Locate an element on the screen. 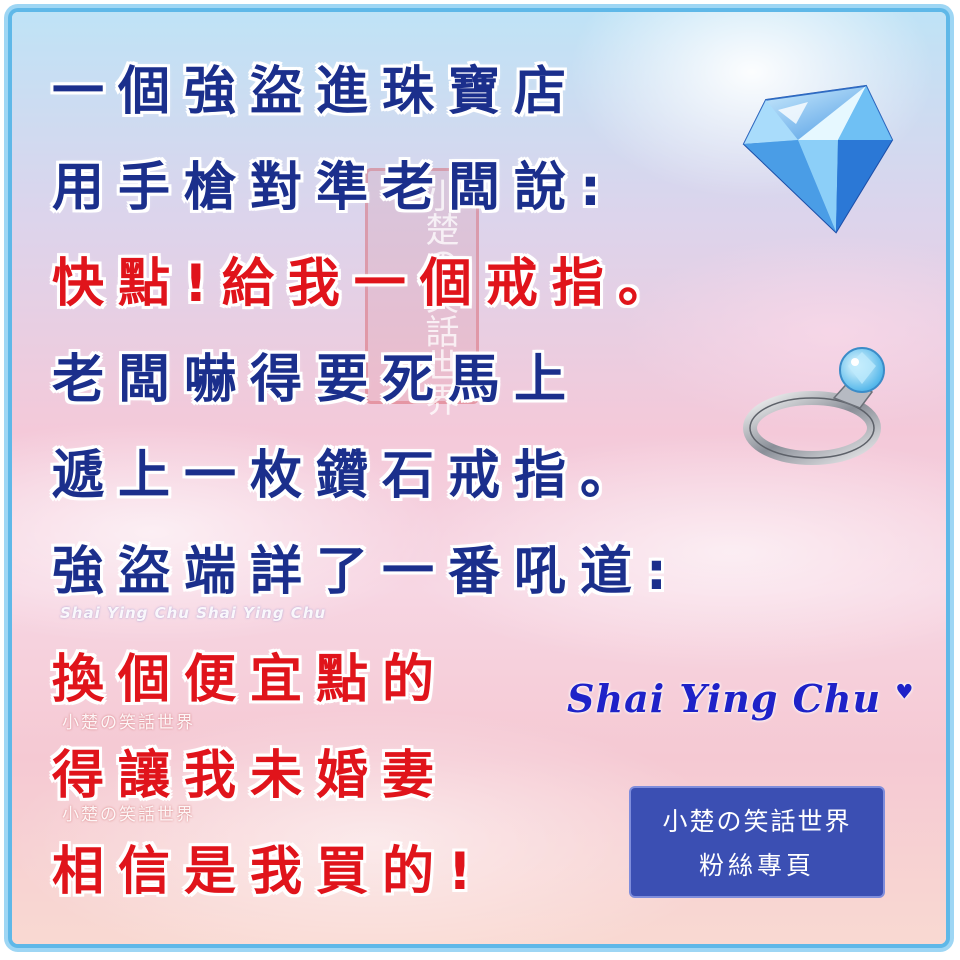 Image resolution: width=960 pixels, height=960 pixels. joke-line-1: 一個強盜進珠寶店 is located at coordinates (316, 92).